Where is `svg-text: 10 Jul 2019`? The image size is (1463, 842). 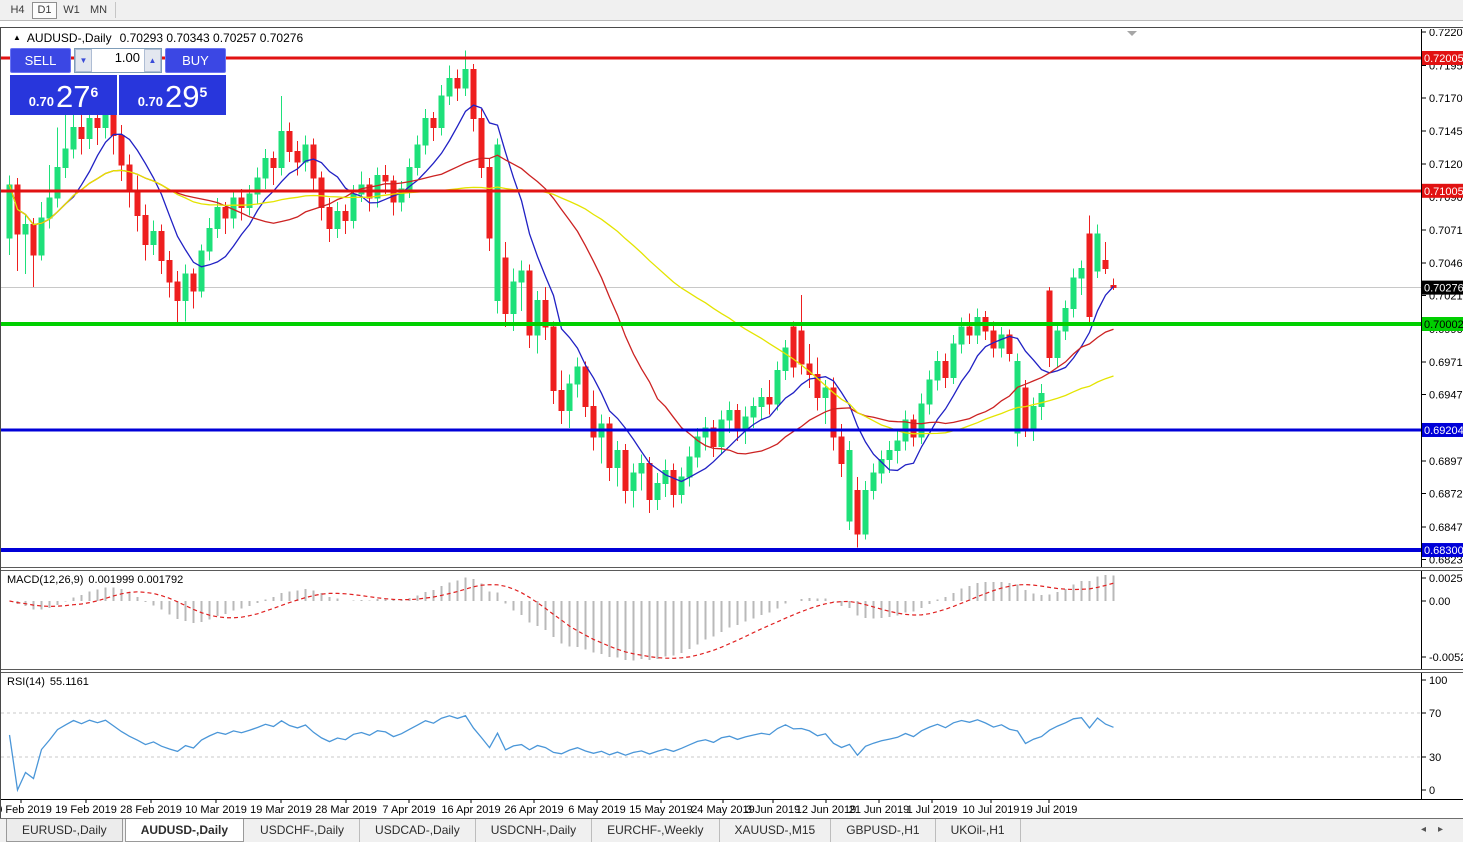
svg-text: 10 Jul 2019 is located at coordinates (991, 810).